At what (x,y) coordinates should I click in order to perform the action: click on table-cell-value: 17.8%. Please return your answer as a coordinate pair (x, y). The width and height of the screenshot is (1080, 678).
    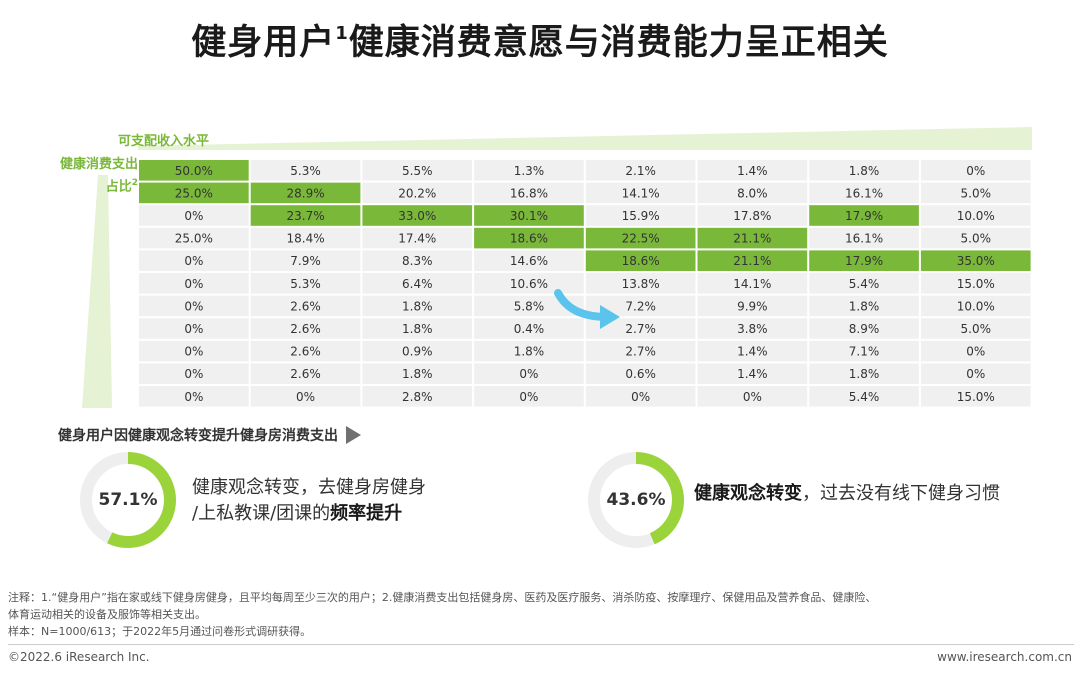
    Looking at the image, I should click on (752, 216).